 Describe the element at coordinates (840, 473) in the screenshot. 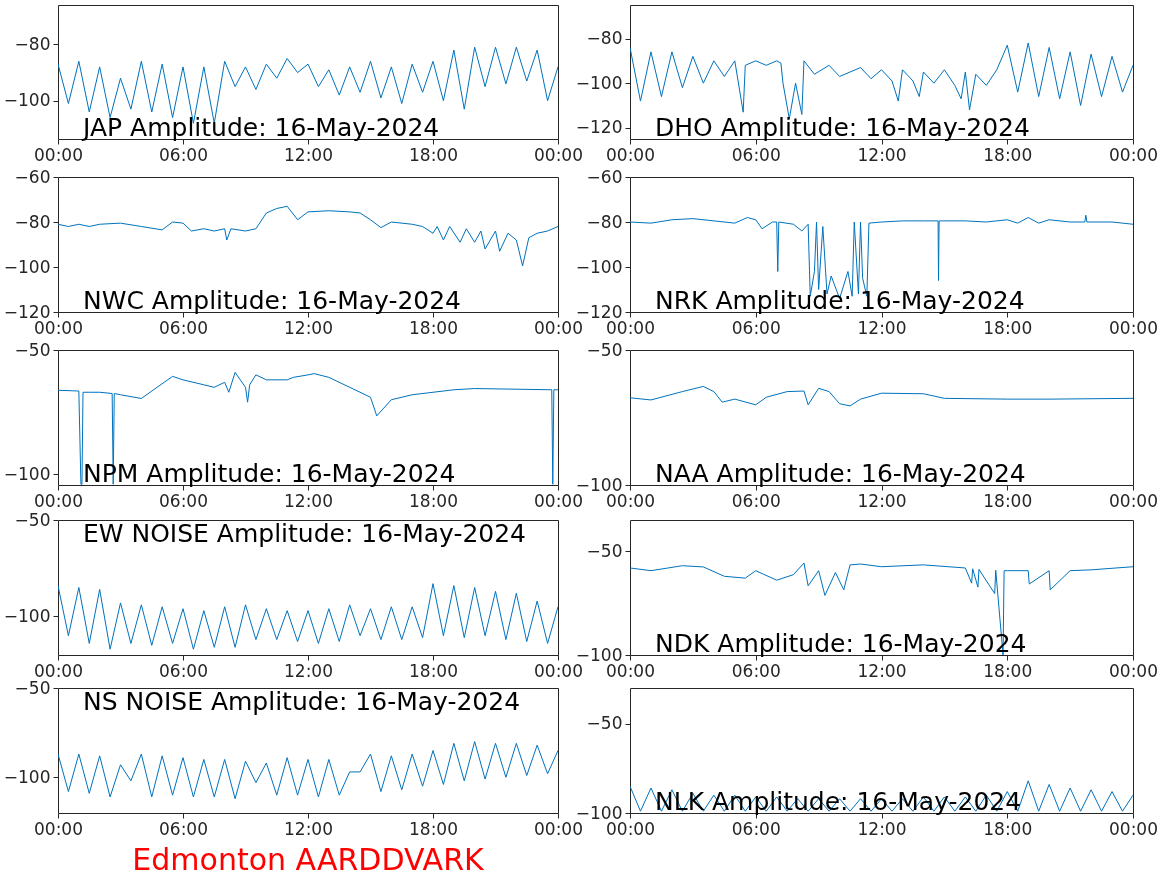

I see `text: NAA Amplitude: 16-May-2024` at that location.